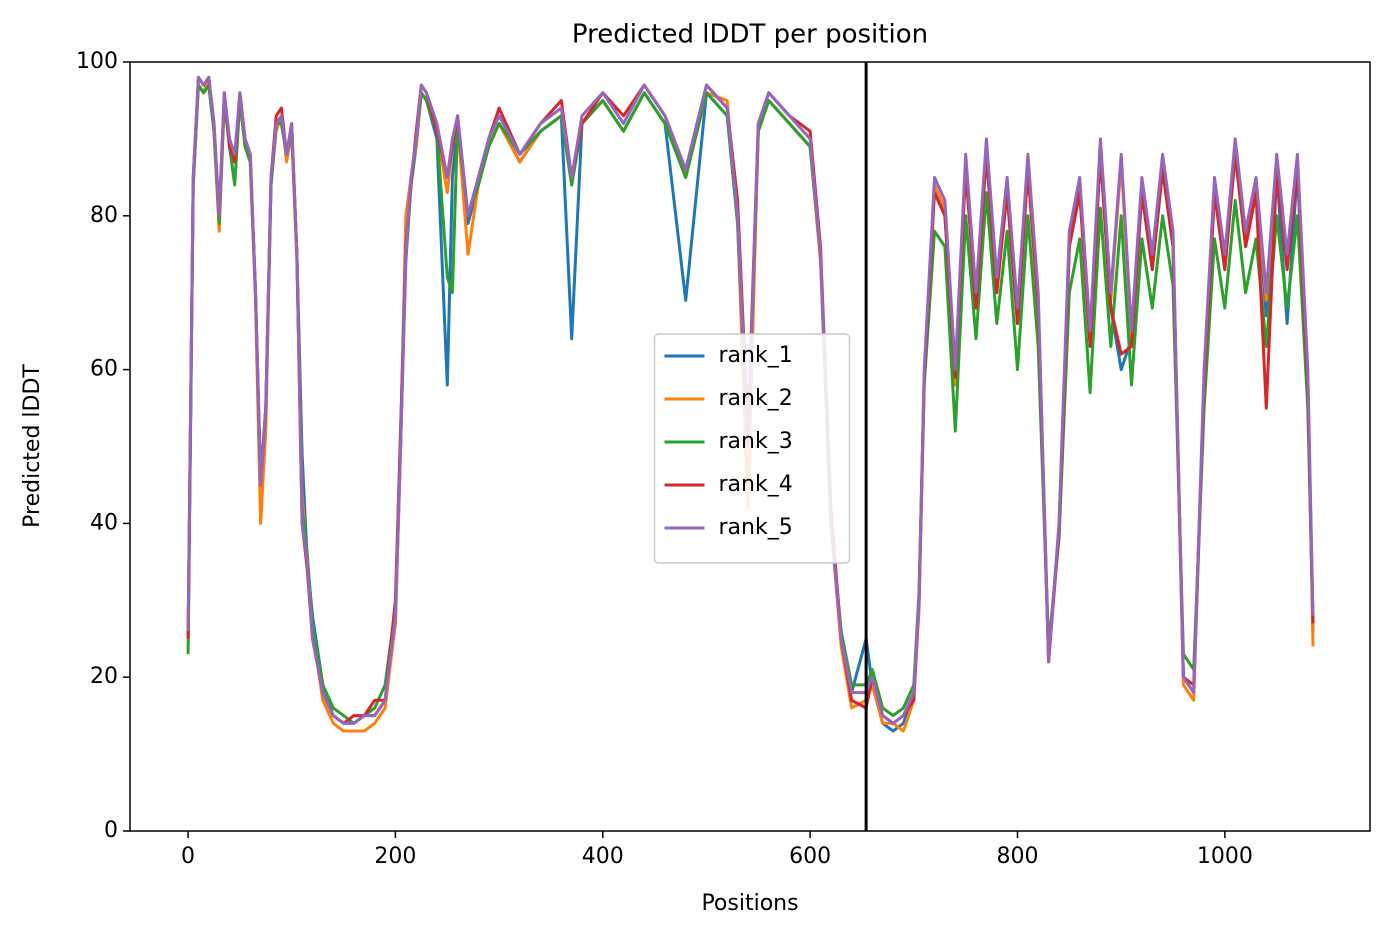 Image resolution: width=1391 pixels, height=939 pixels. I want to click on y-axis-label: Predicted lDDT, so click(32, 446).